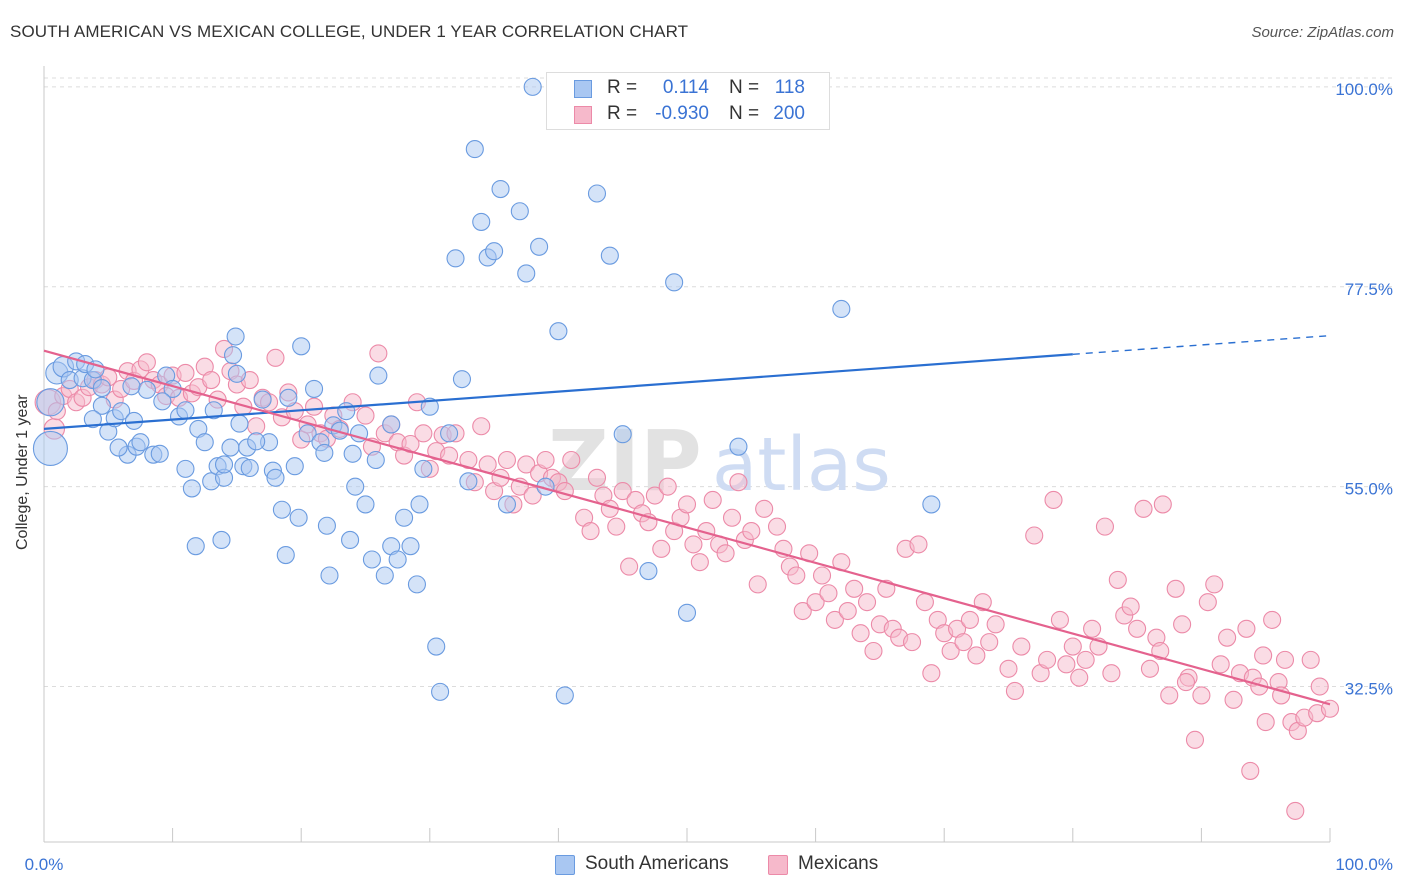  I want to click on legend-r-label: R =, so click(622, 113).